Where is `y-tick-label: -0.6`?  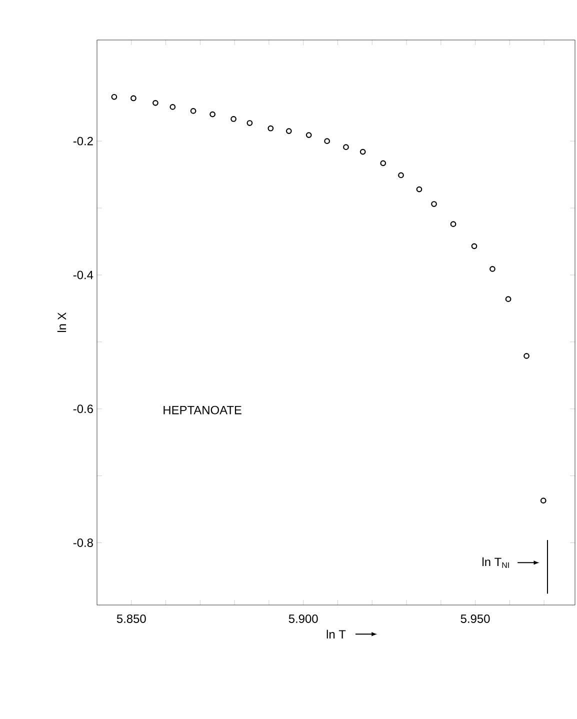
y-tick-label: -0.6 is located at coordinates (83, 409).